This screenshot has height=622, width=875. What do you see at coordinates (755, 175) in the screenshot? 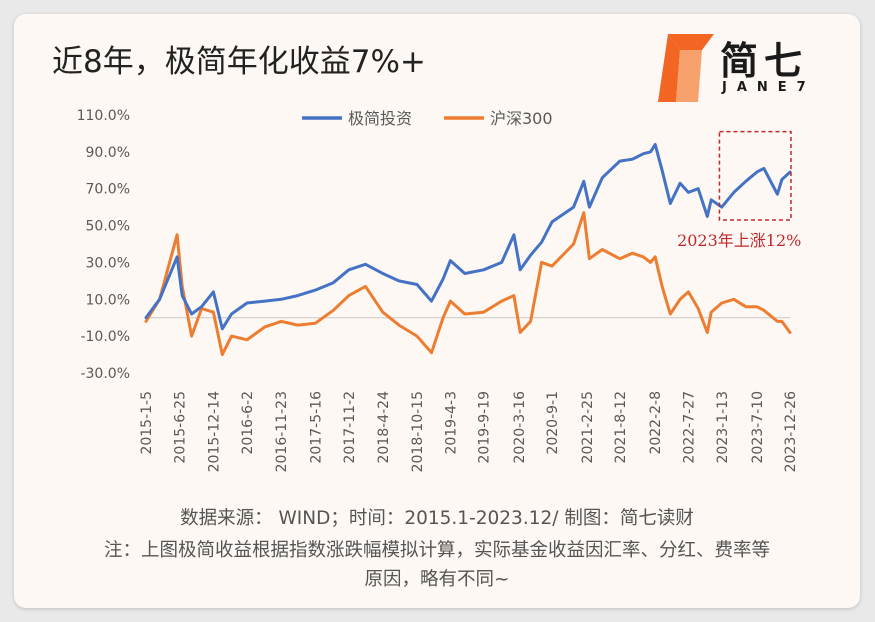
I see `annotation-box` at bounding box center [755, 175].